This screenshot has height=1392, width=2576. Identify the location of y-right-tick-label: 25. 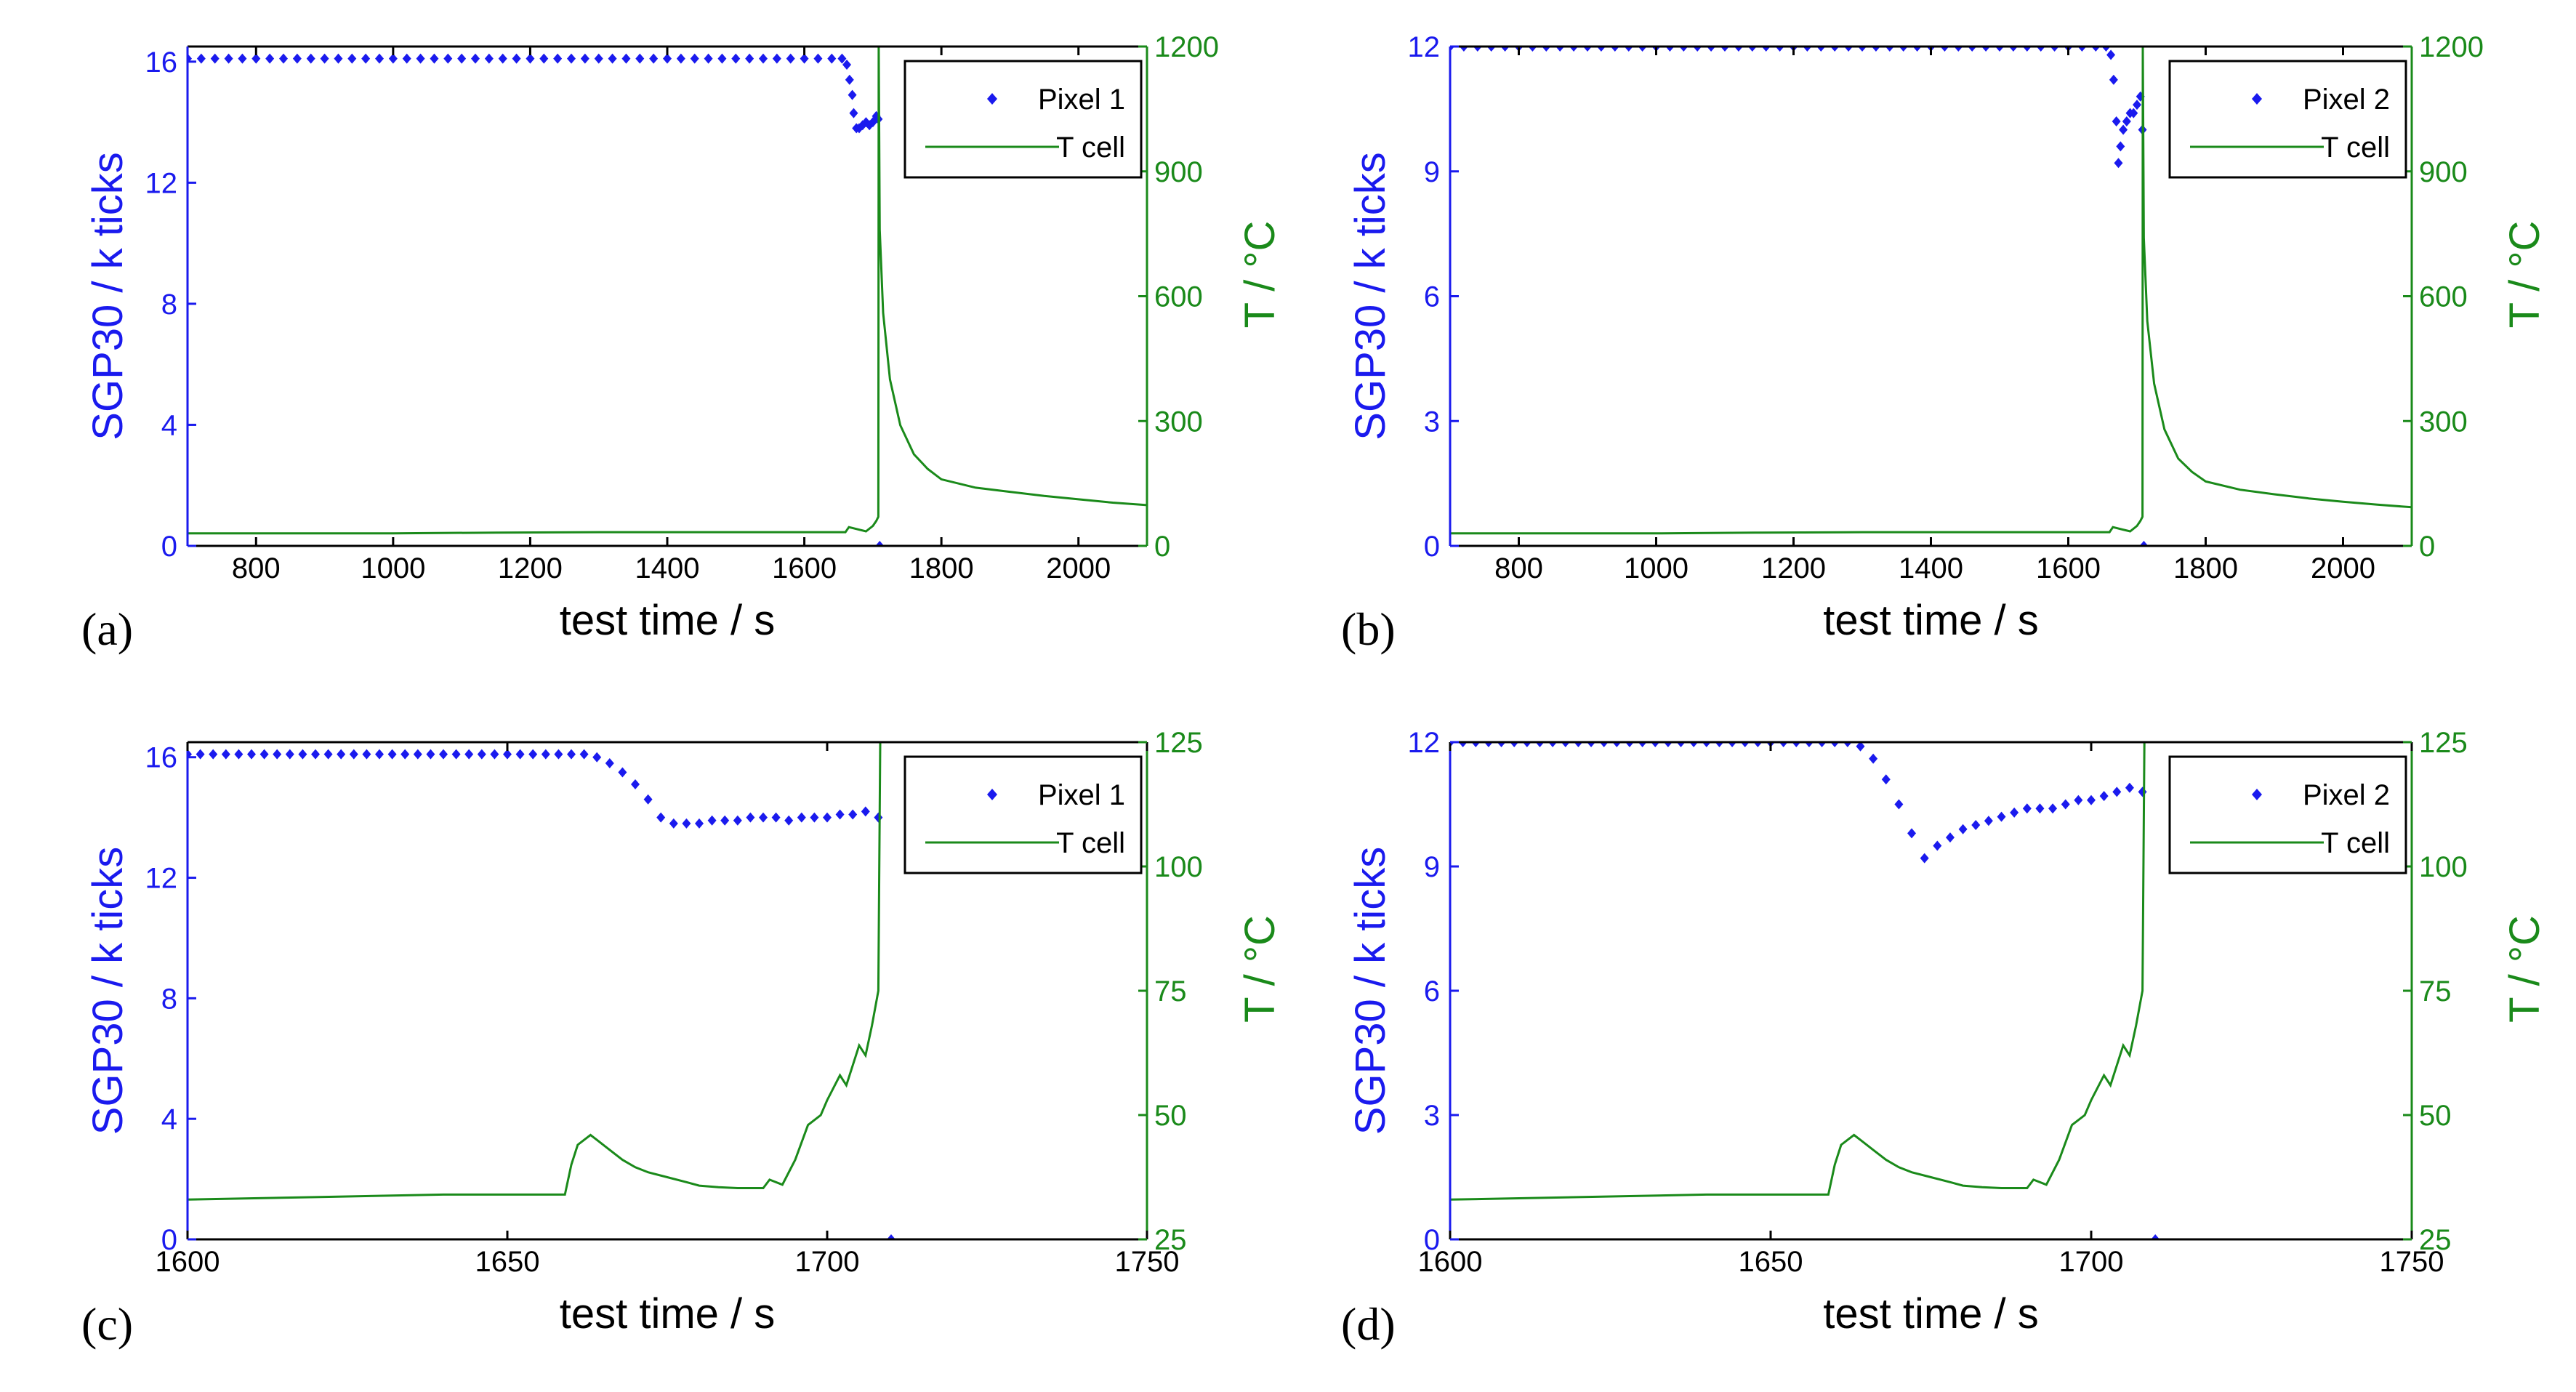
(2435, 1240).